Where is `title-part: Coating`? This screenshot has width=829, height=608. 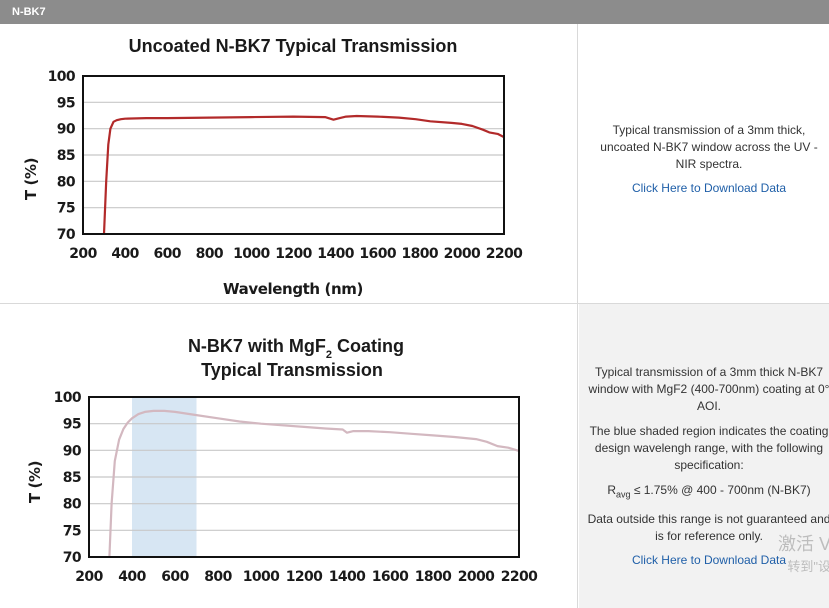 title-part: Coating is located at coordinates (368, 346).